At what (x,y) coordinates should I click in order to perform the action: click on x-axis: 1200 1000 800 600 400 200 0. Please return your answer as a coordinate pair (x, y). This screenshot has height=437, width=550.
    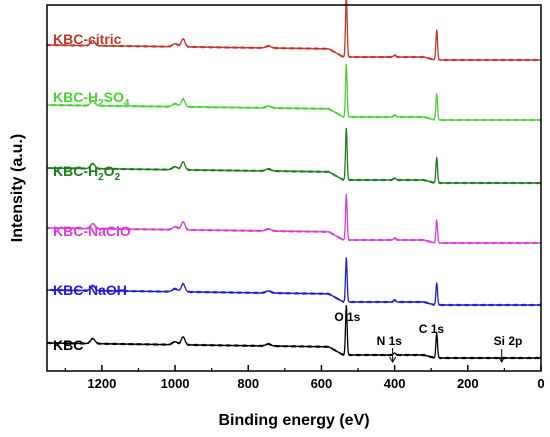
    Looking at the image, I should click on (304, 378).